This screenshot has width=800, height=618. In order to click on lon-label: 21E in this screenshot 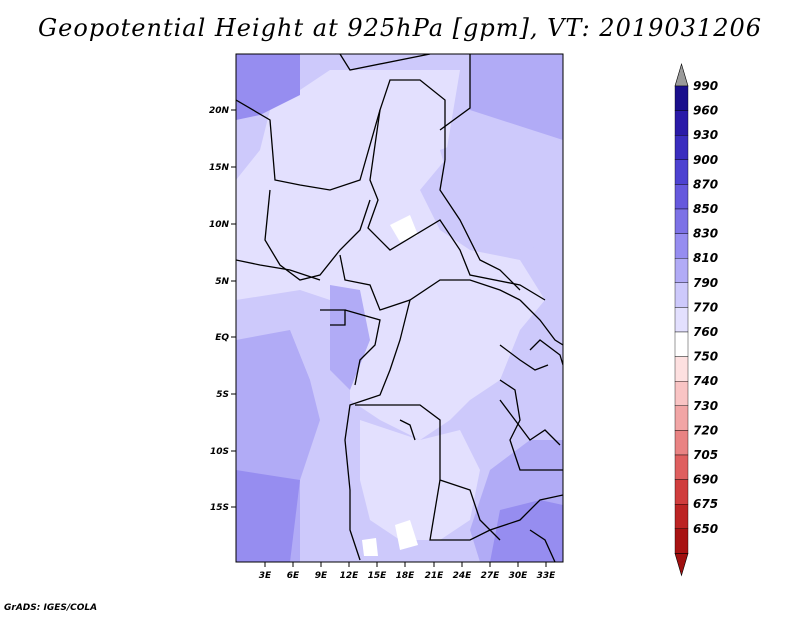, I will do `click(435, 576)`.